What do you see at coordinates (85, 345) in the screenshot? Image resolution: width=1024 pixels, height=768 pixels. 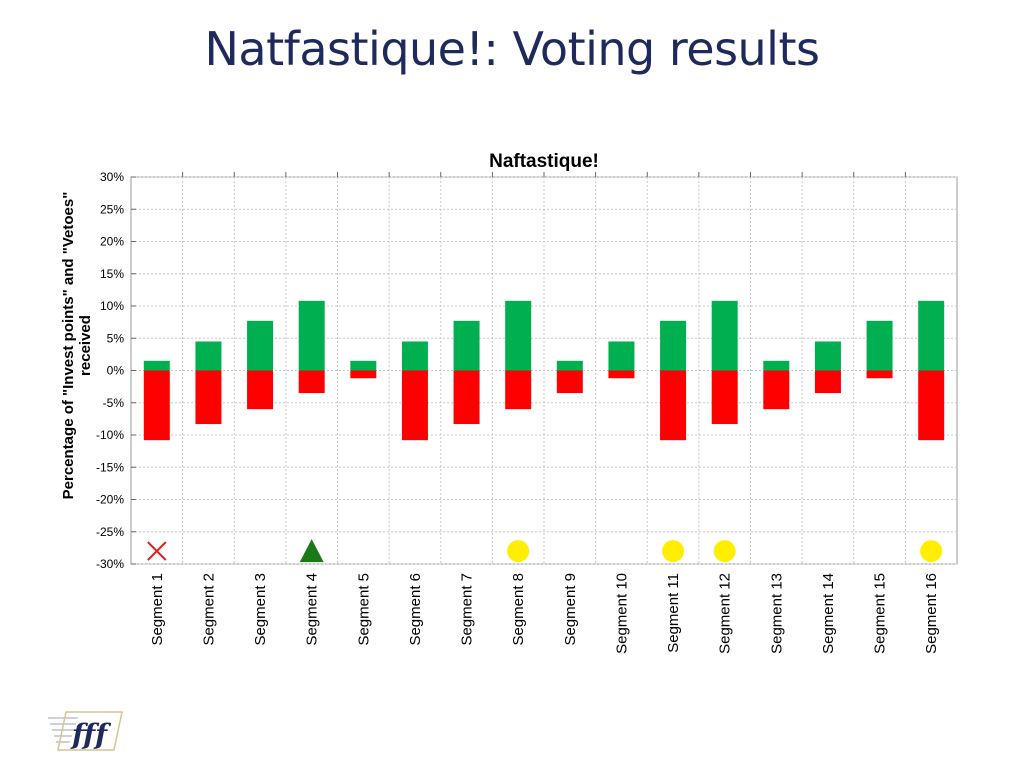 I see `y-axis-label: received` at bounding box center [85, 345].